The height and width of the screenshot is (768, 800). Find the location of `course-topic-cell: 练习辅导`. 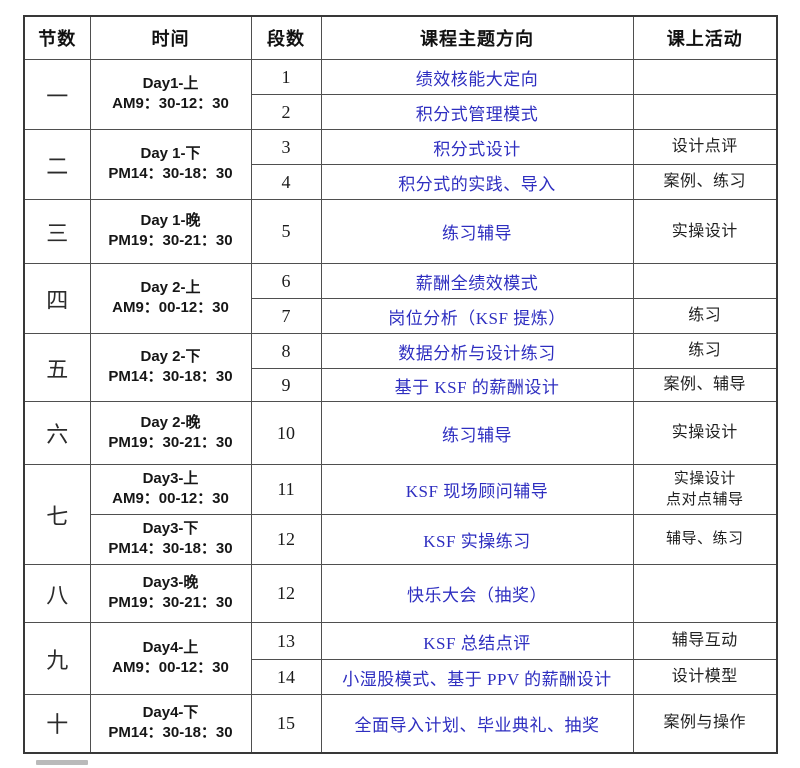

course-topic-cell: 练习辅导 is located at coordinates (477, 433).